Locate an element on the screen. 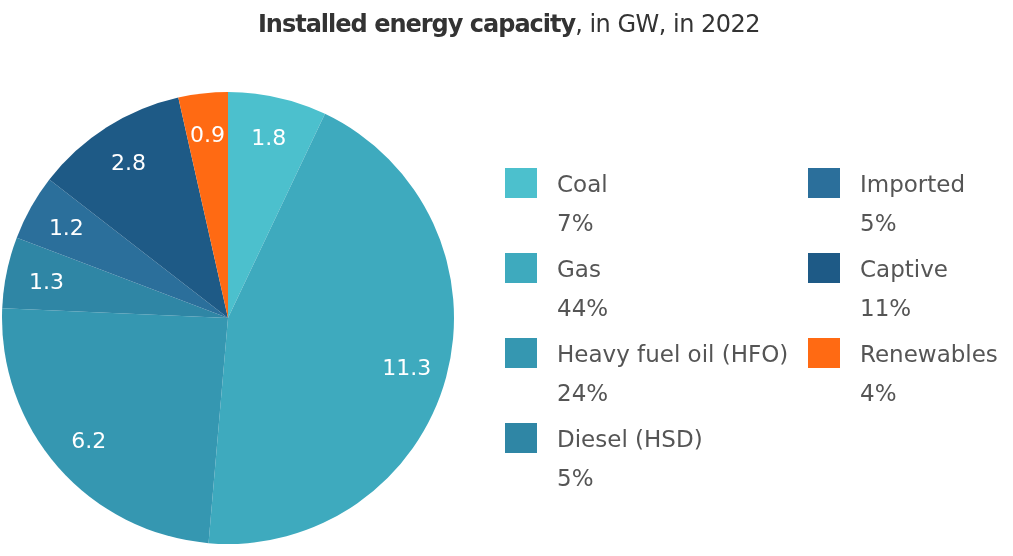 Image resolution: width=1013 pixels, height=556 pixels. data-label: 0.9 is located at coordinates (207, 134).